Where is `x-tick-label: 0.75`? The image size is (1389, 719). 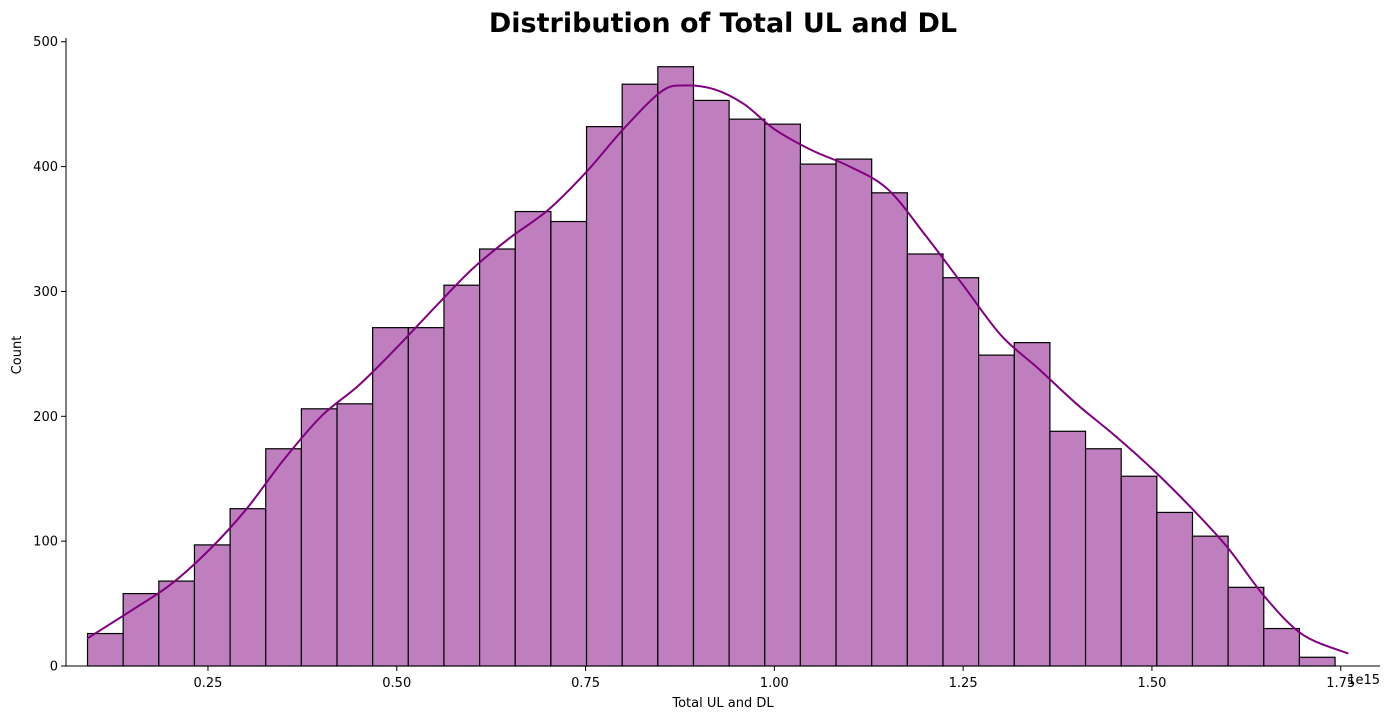 x-tick-label: 0.75 is located at coordinates (585, 683).